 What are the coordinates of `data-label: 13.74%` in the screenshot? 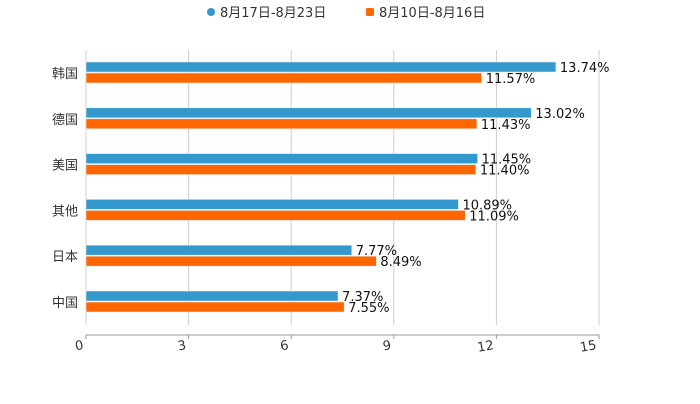 It's located at (585, 68).